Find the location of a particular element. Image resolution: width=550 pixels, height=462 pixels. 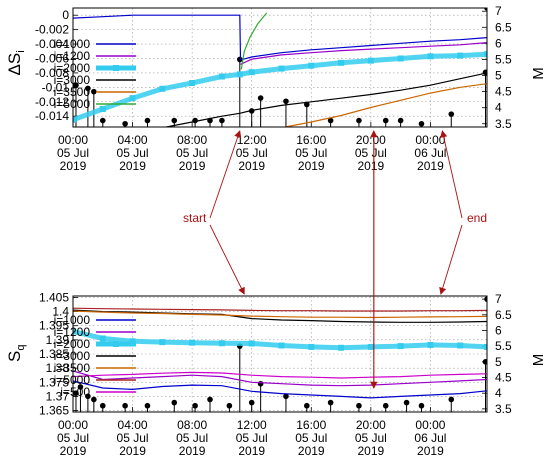

x-tick-label: 04:00 05 Jul 2019 is located at coordinates (133, 153).